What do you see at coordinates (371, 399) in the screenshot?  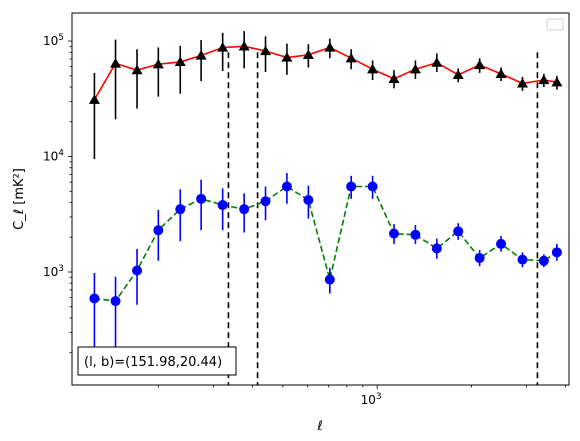 I see `x-tick-label: 103` at bounding box center [371, 399].